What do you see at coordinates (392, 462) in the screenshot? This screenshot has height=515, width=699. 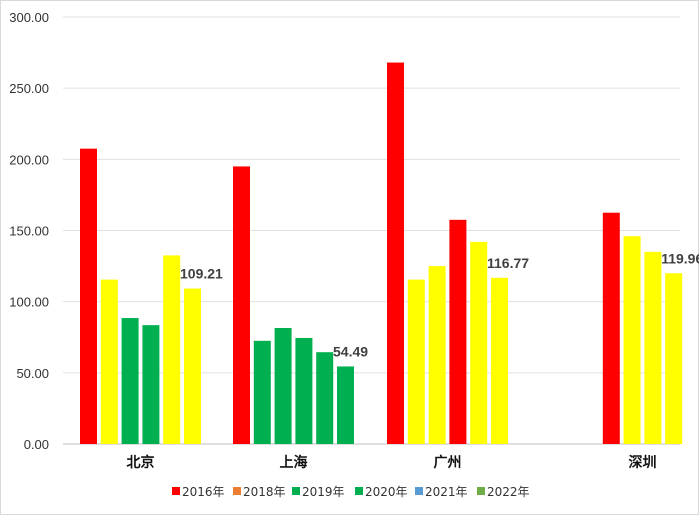 I see `x-axis-categories: 北京 上海 广州 深圳` at bounding box center [392, 462].